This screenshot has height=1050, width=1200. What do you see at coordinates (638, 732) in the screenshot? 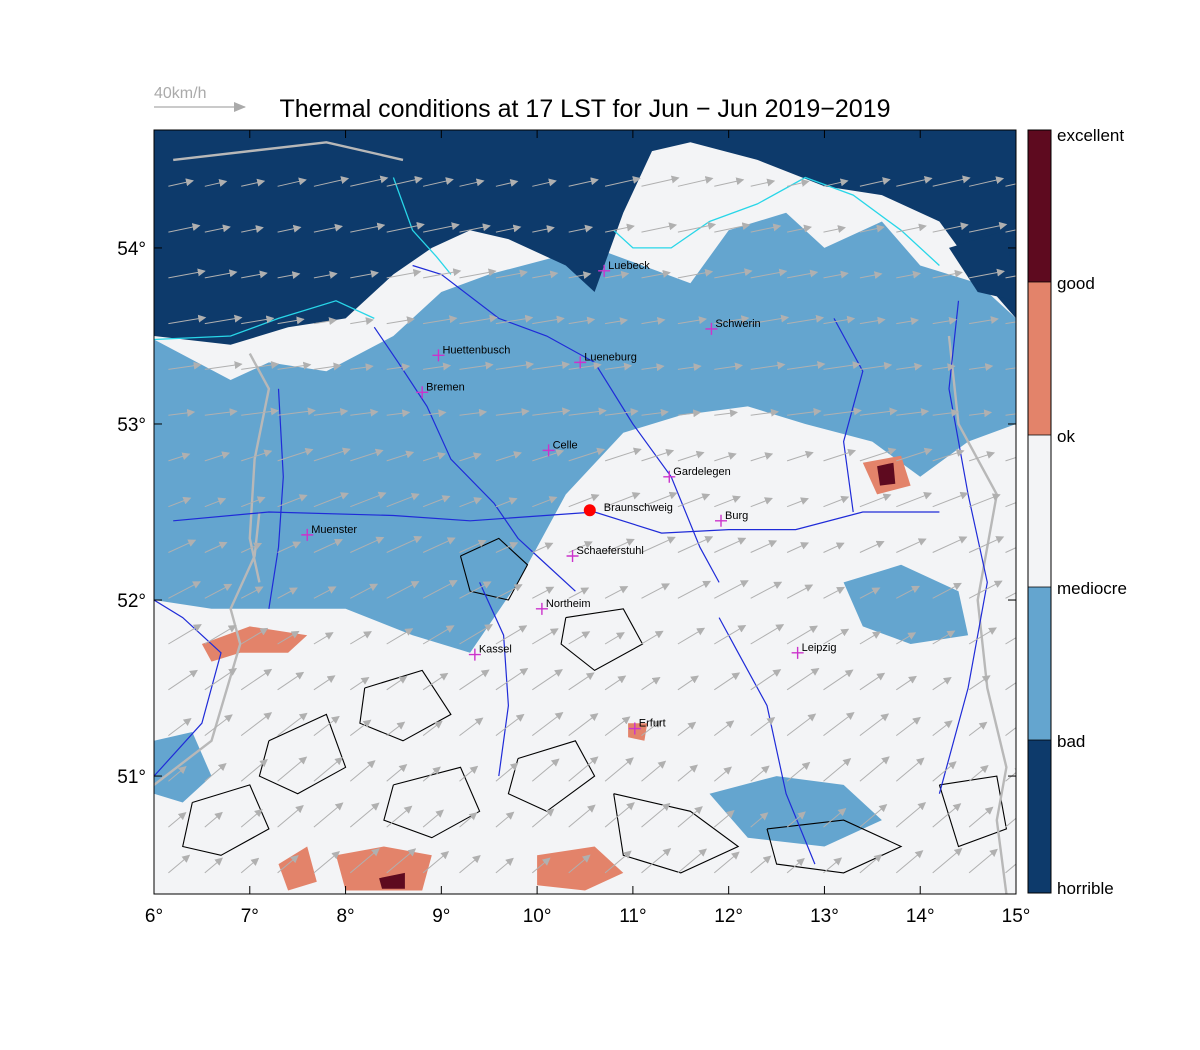
I see `region-good` at bounding box center [638, 732].